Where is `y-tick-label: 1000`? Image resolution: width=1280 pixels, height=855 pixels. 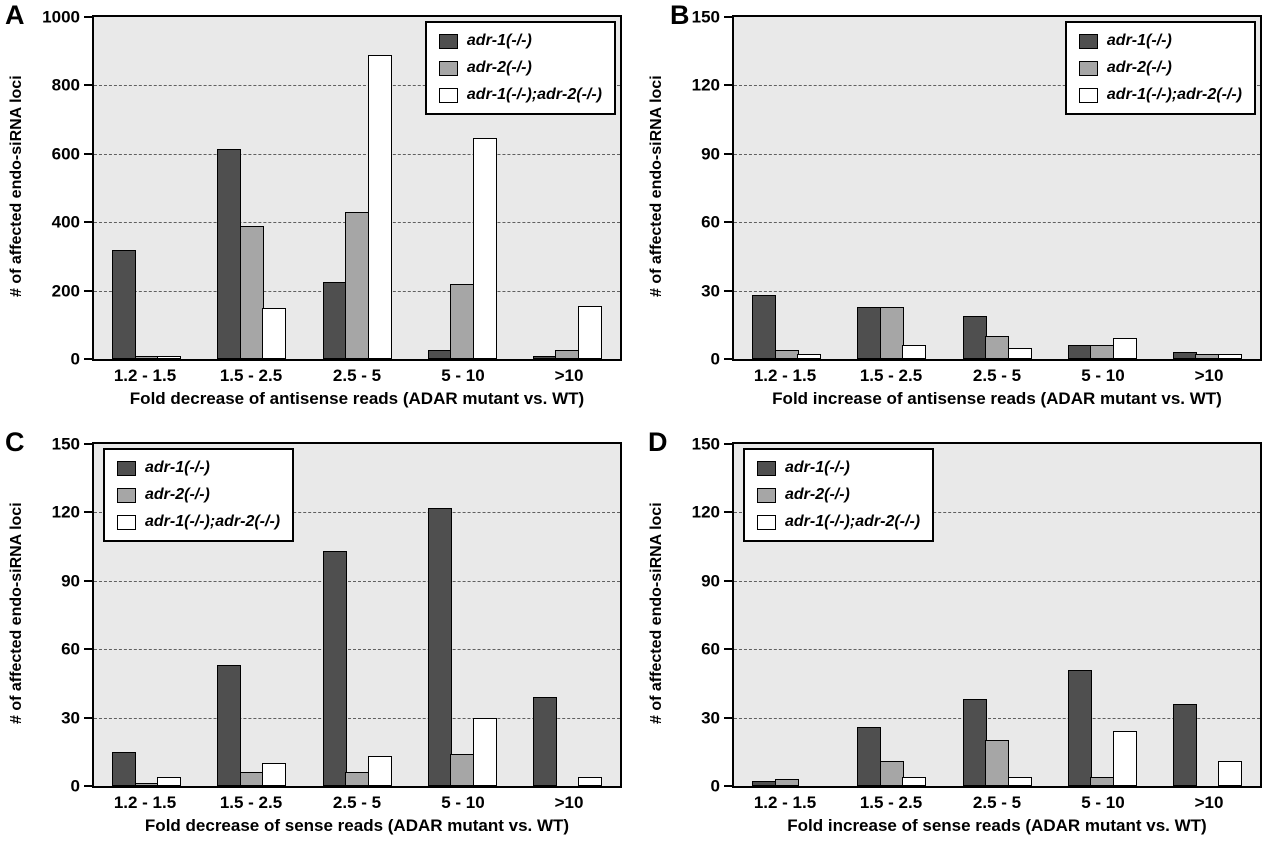 y-tick-label: 1000 is located at coordinates (61, 17).